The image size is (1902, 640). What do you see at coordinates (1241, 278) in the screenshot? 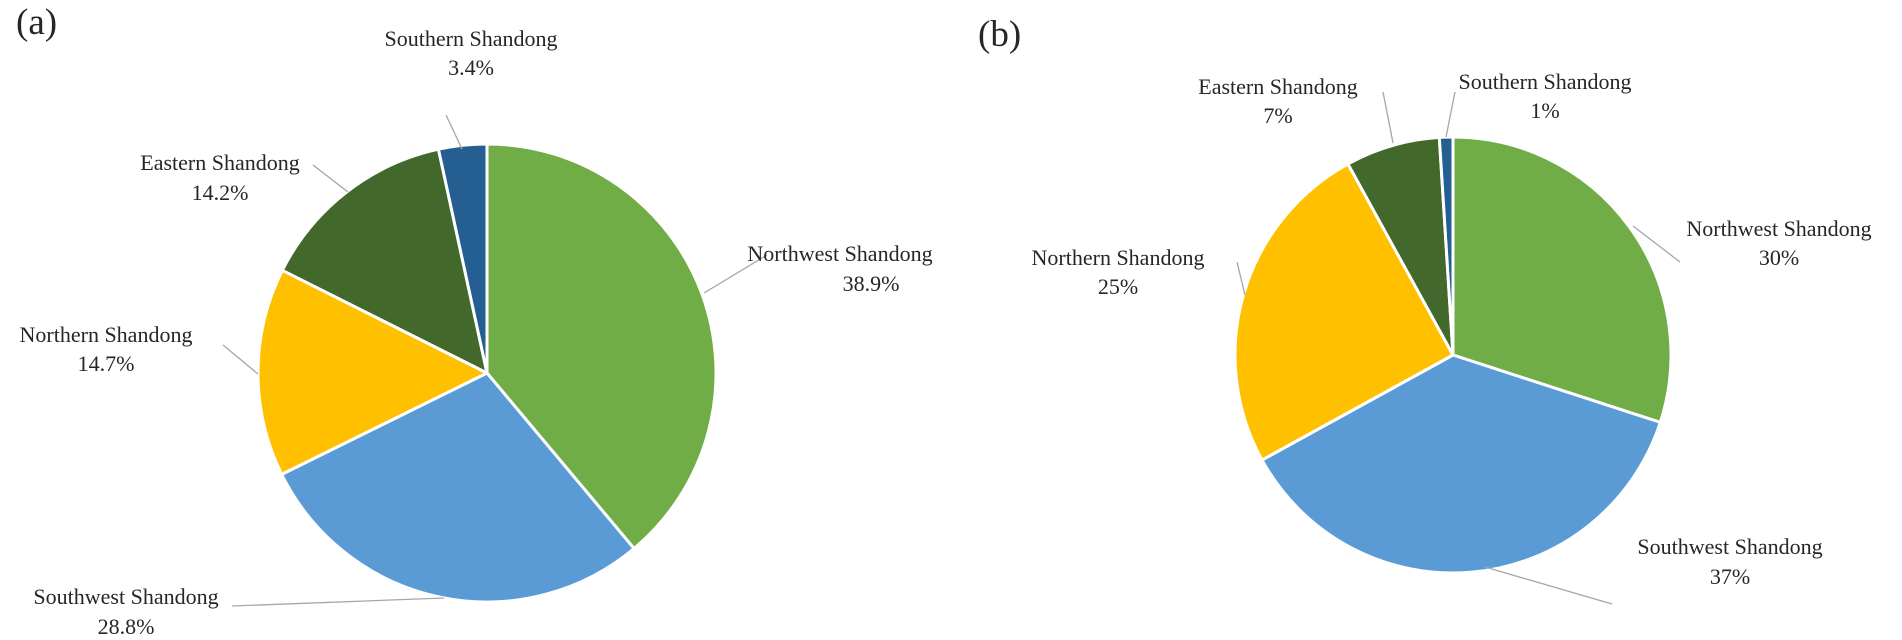
I see `panel-b-leader-northern-shandong` at bounding box center [1241, 278].